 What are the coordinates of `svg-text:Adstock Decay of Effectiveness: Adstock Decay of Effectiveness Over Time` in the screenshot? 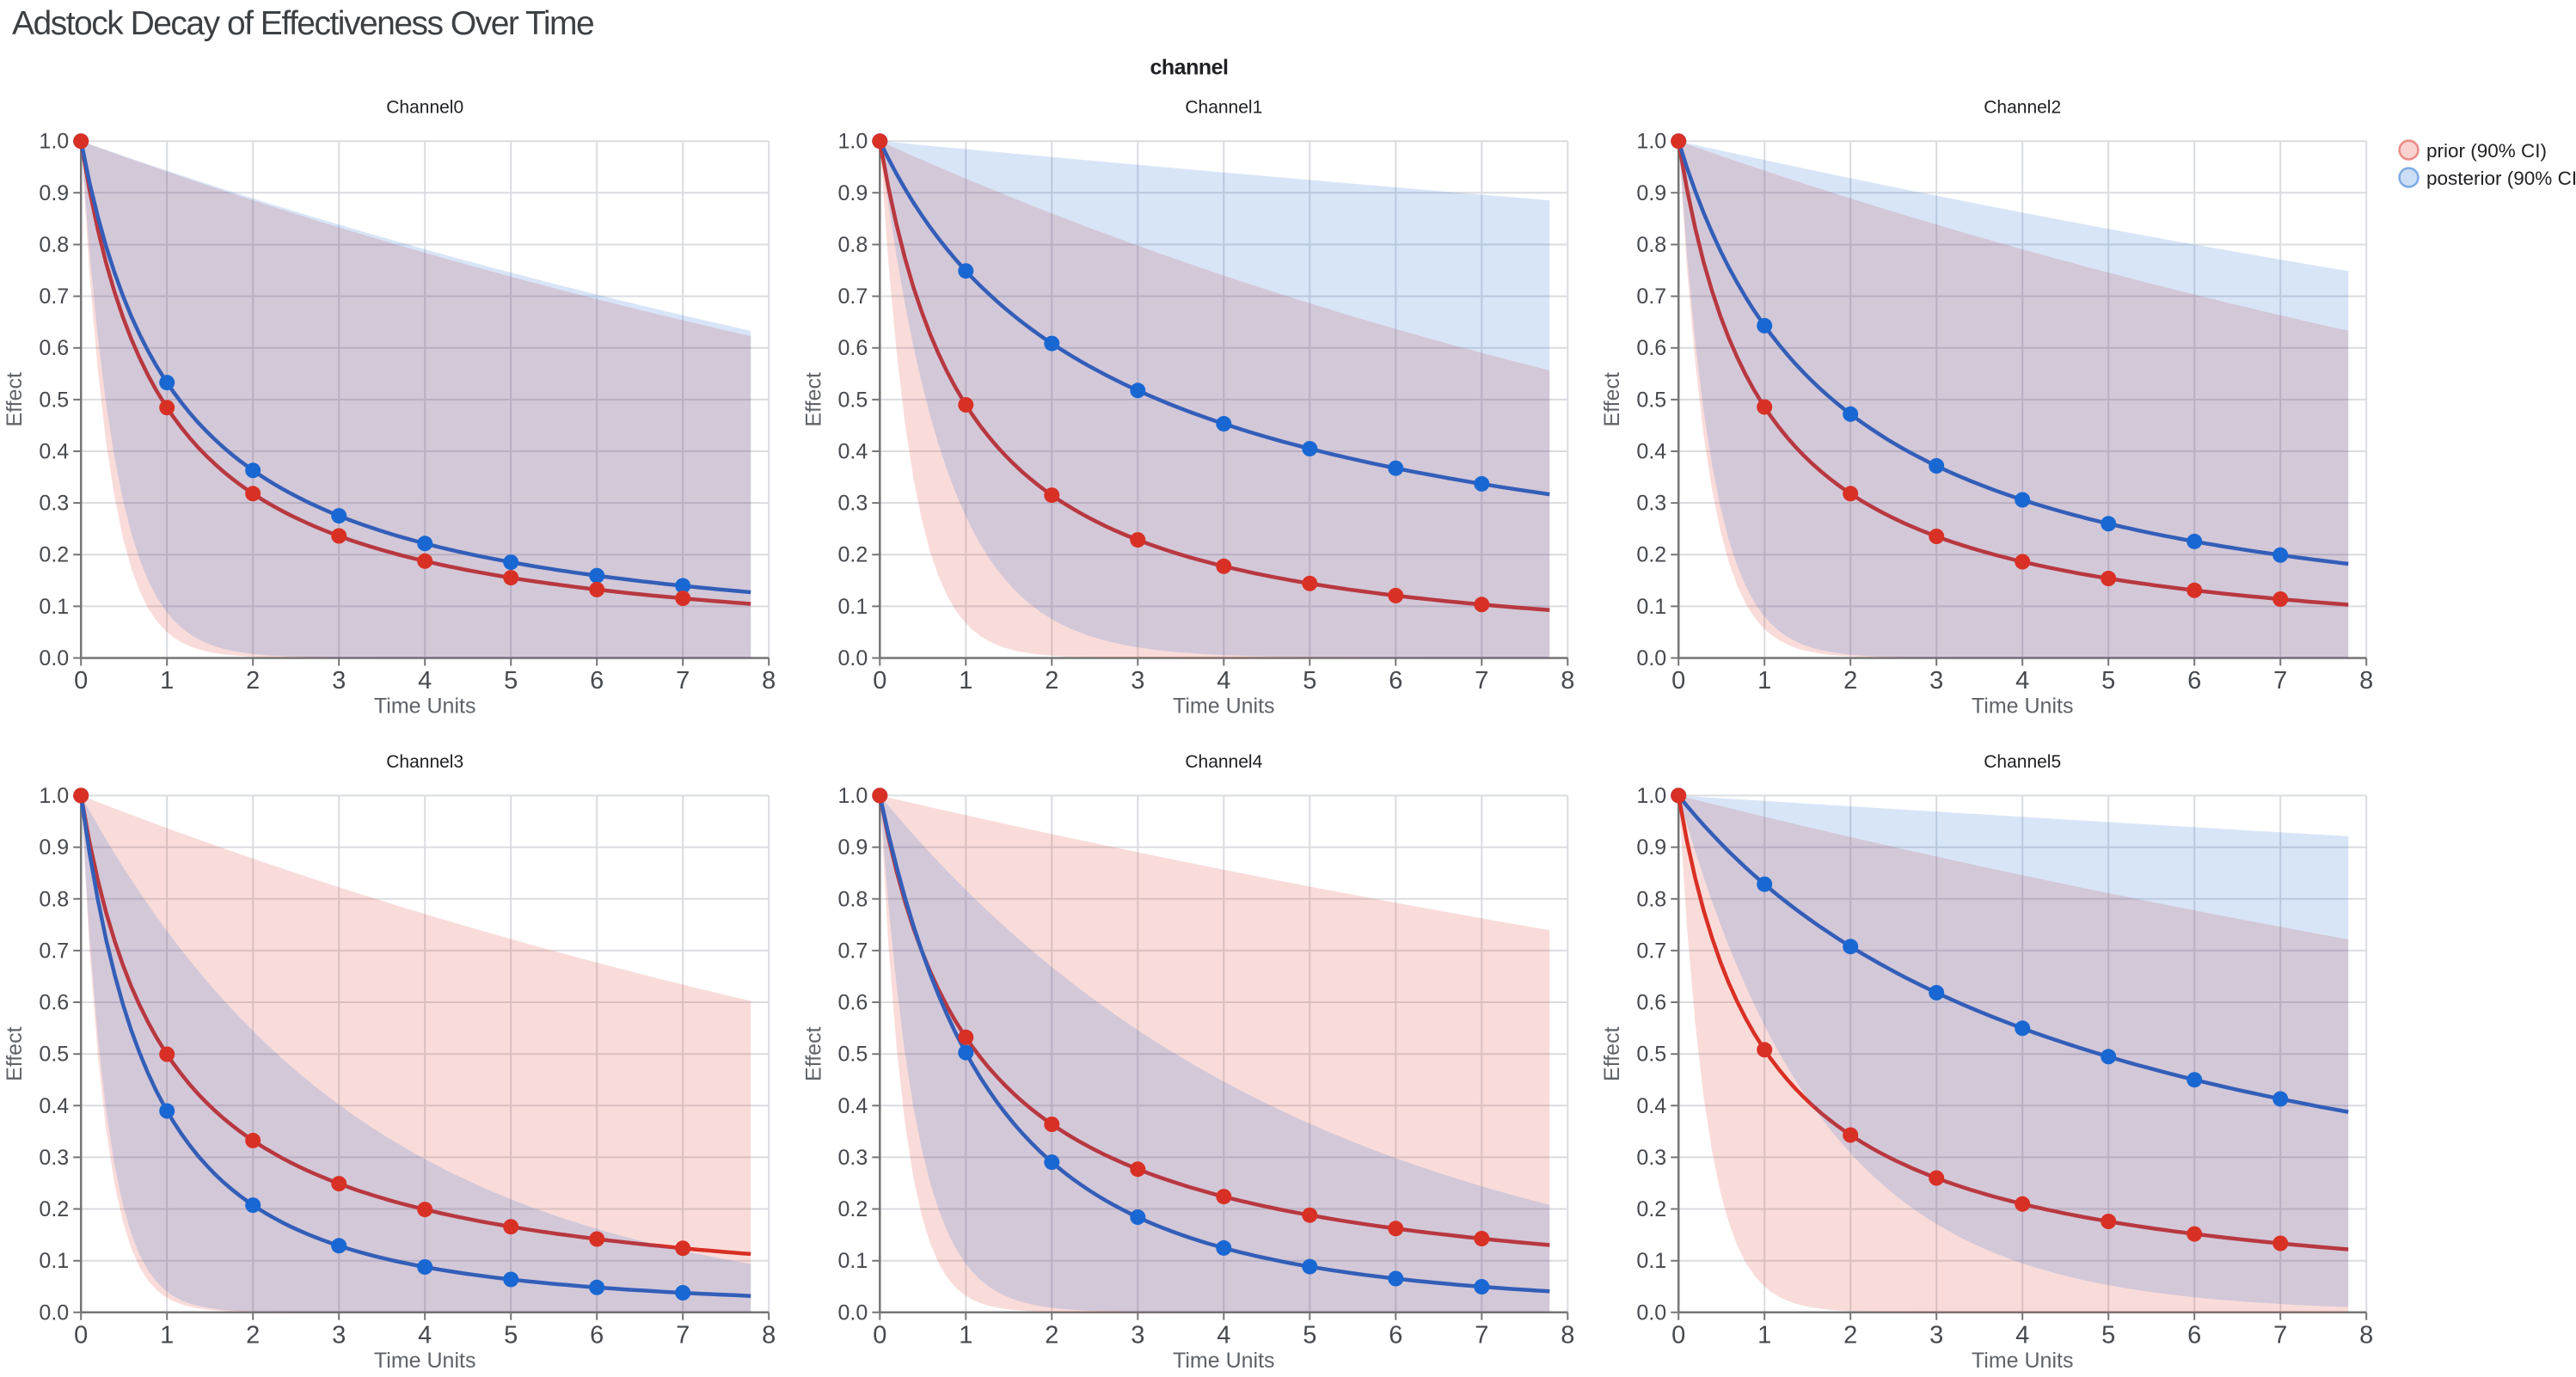 It's located at (302, 23).